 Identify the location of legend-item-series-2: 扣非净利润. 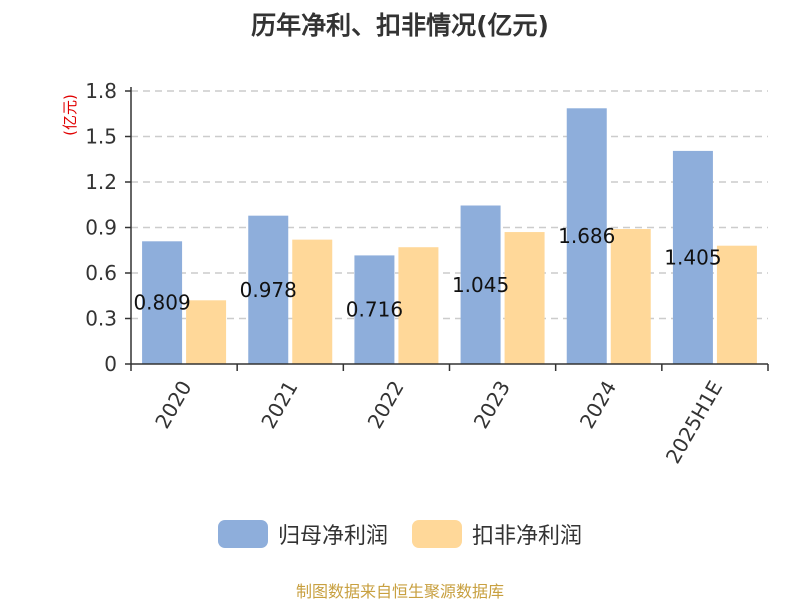
(497, 534).